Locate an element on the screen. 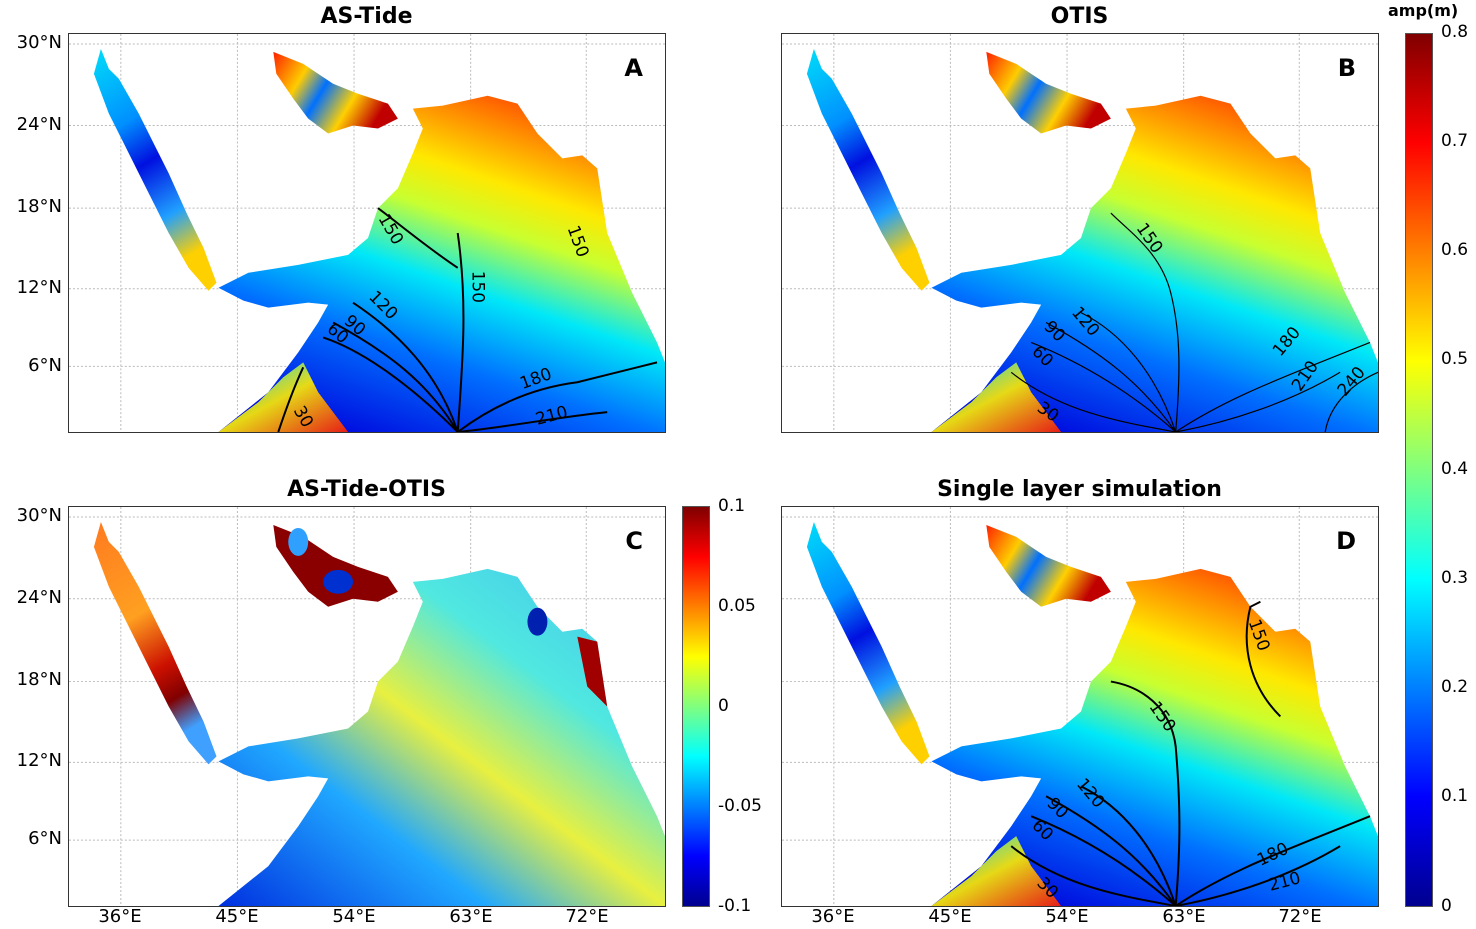  amp-colorbar-tick: 0.2 is located at coordinates (1455, 687).